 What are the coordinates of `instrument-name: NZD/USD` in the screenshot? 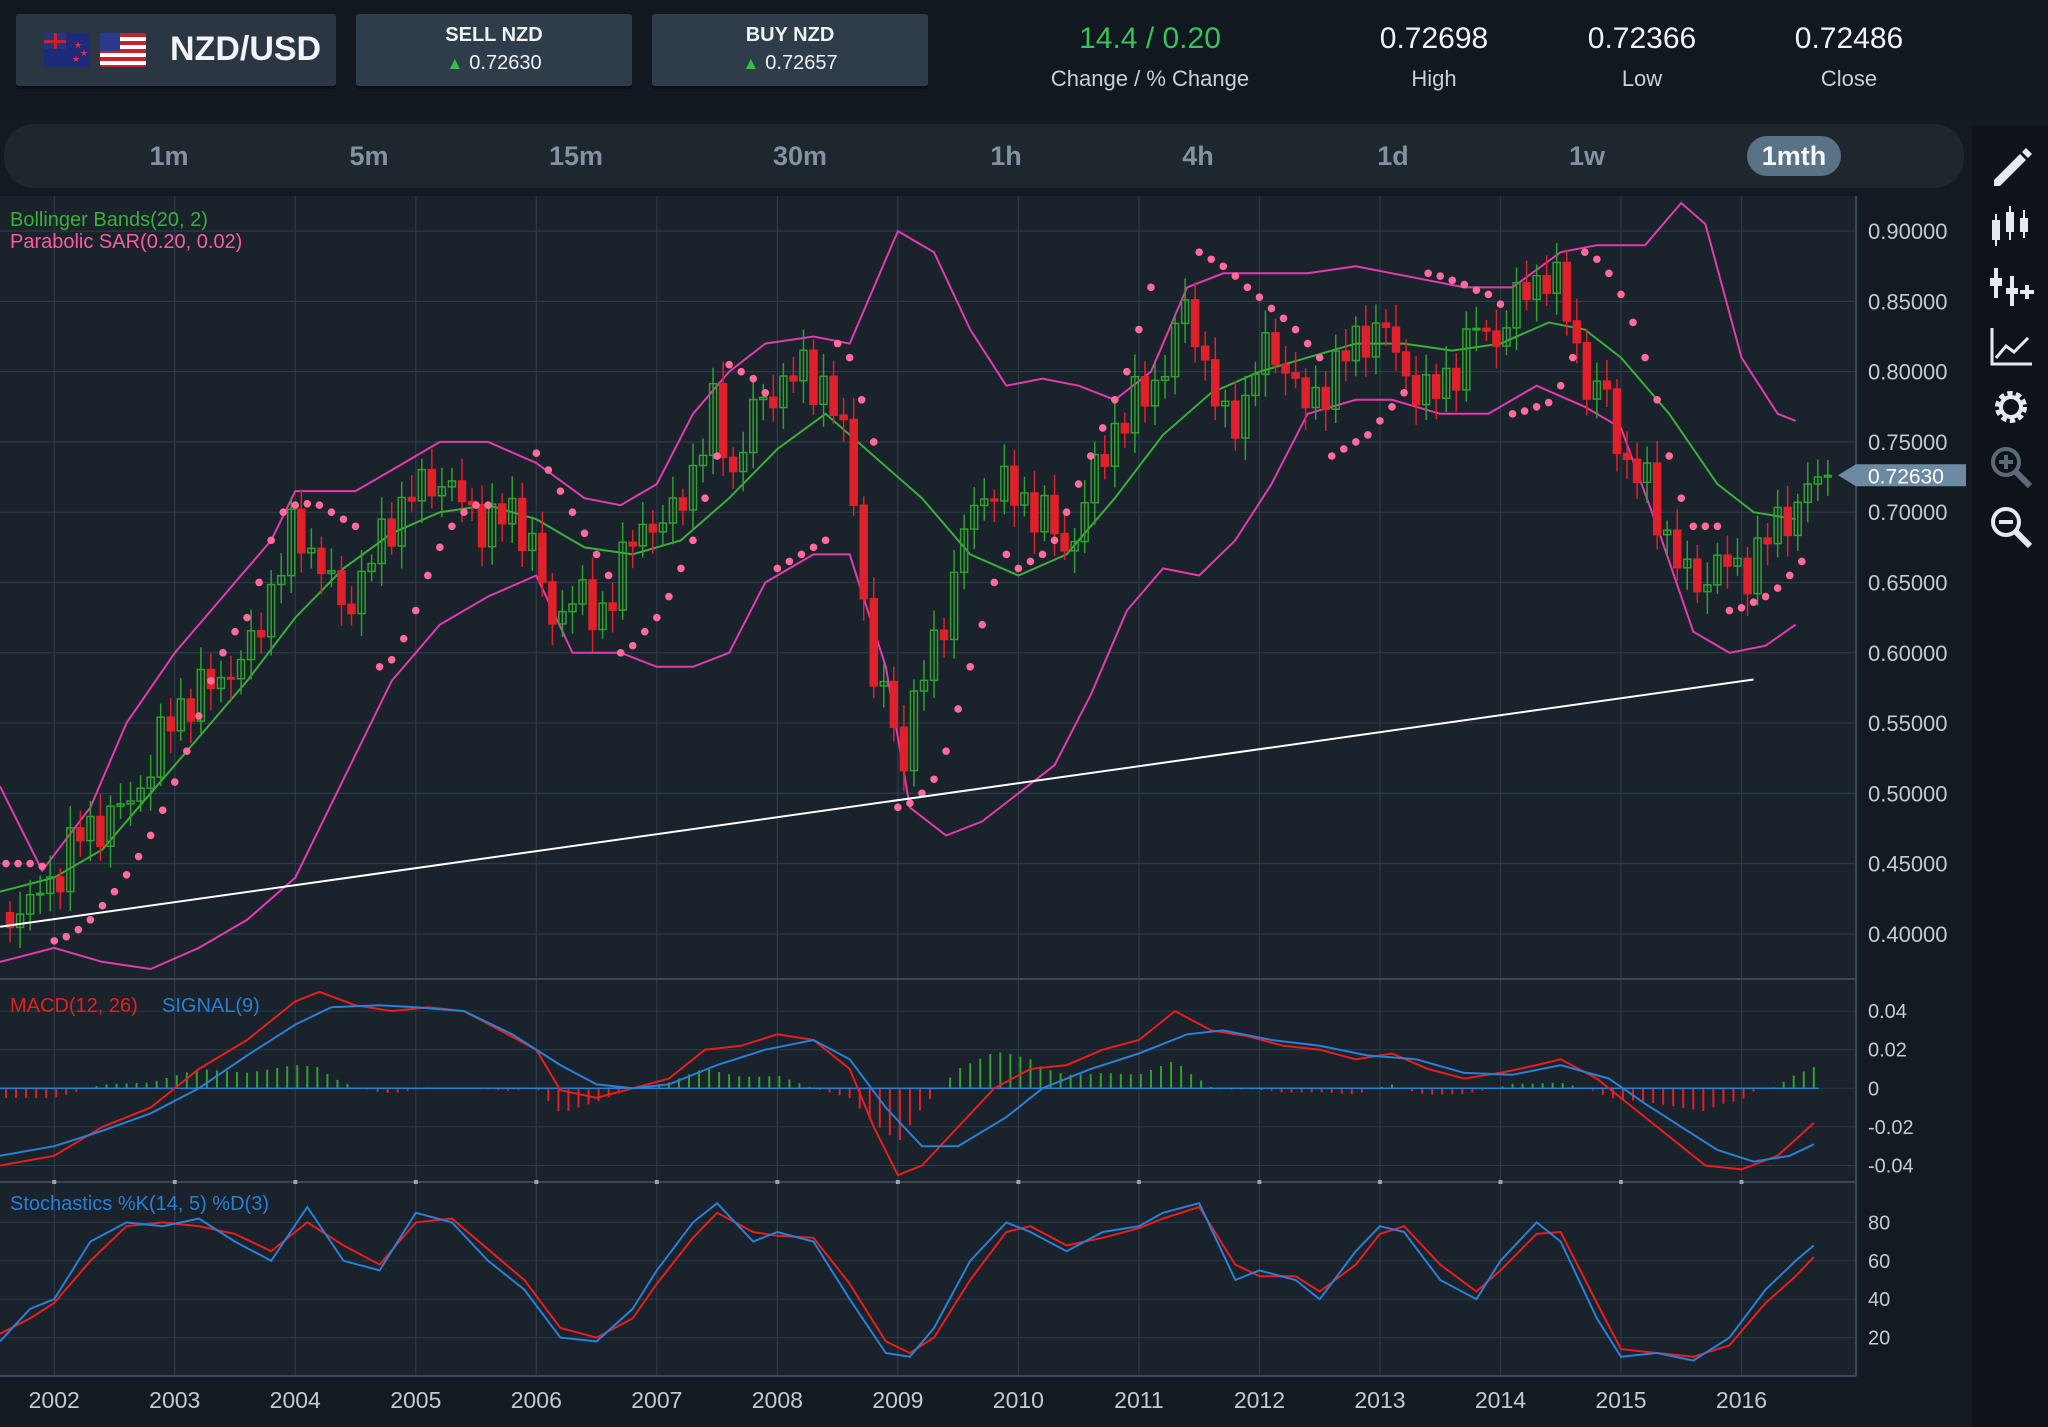 It's located at (246, 49).